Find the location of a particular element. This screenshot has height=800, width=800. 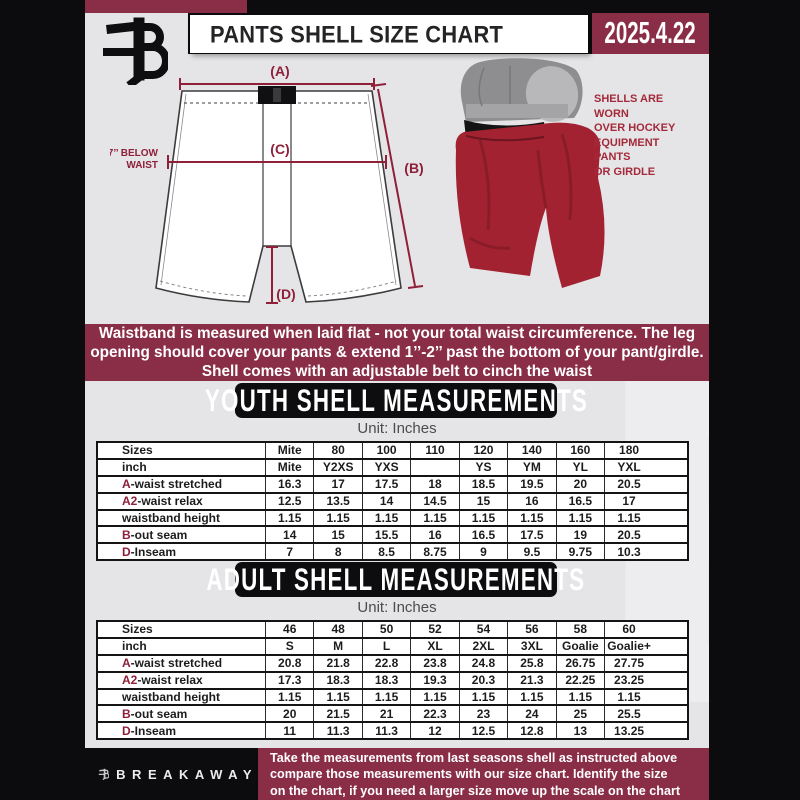

value-cell: 16.5 is located at coordinates (580, 501).